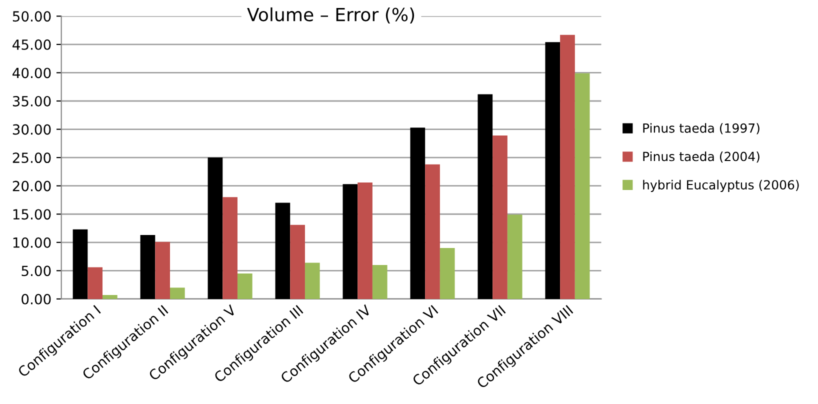  I want to click on y-tick-label: 35.00, so click(31, 101).